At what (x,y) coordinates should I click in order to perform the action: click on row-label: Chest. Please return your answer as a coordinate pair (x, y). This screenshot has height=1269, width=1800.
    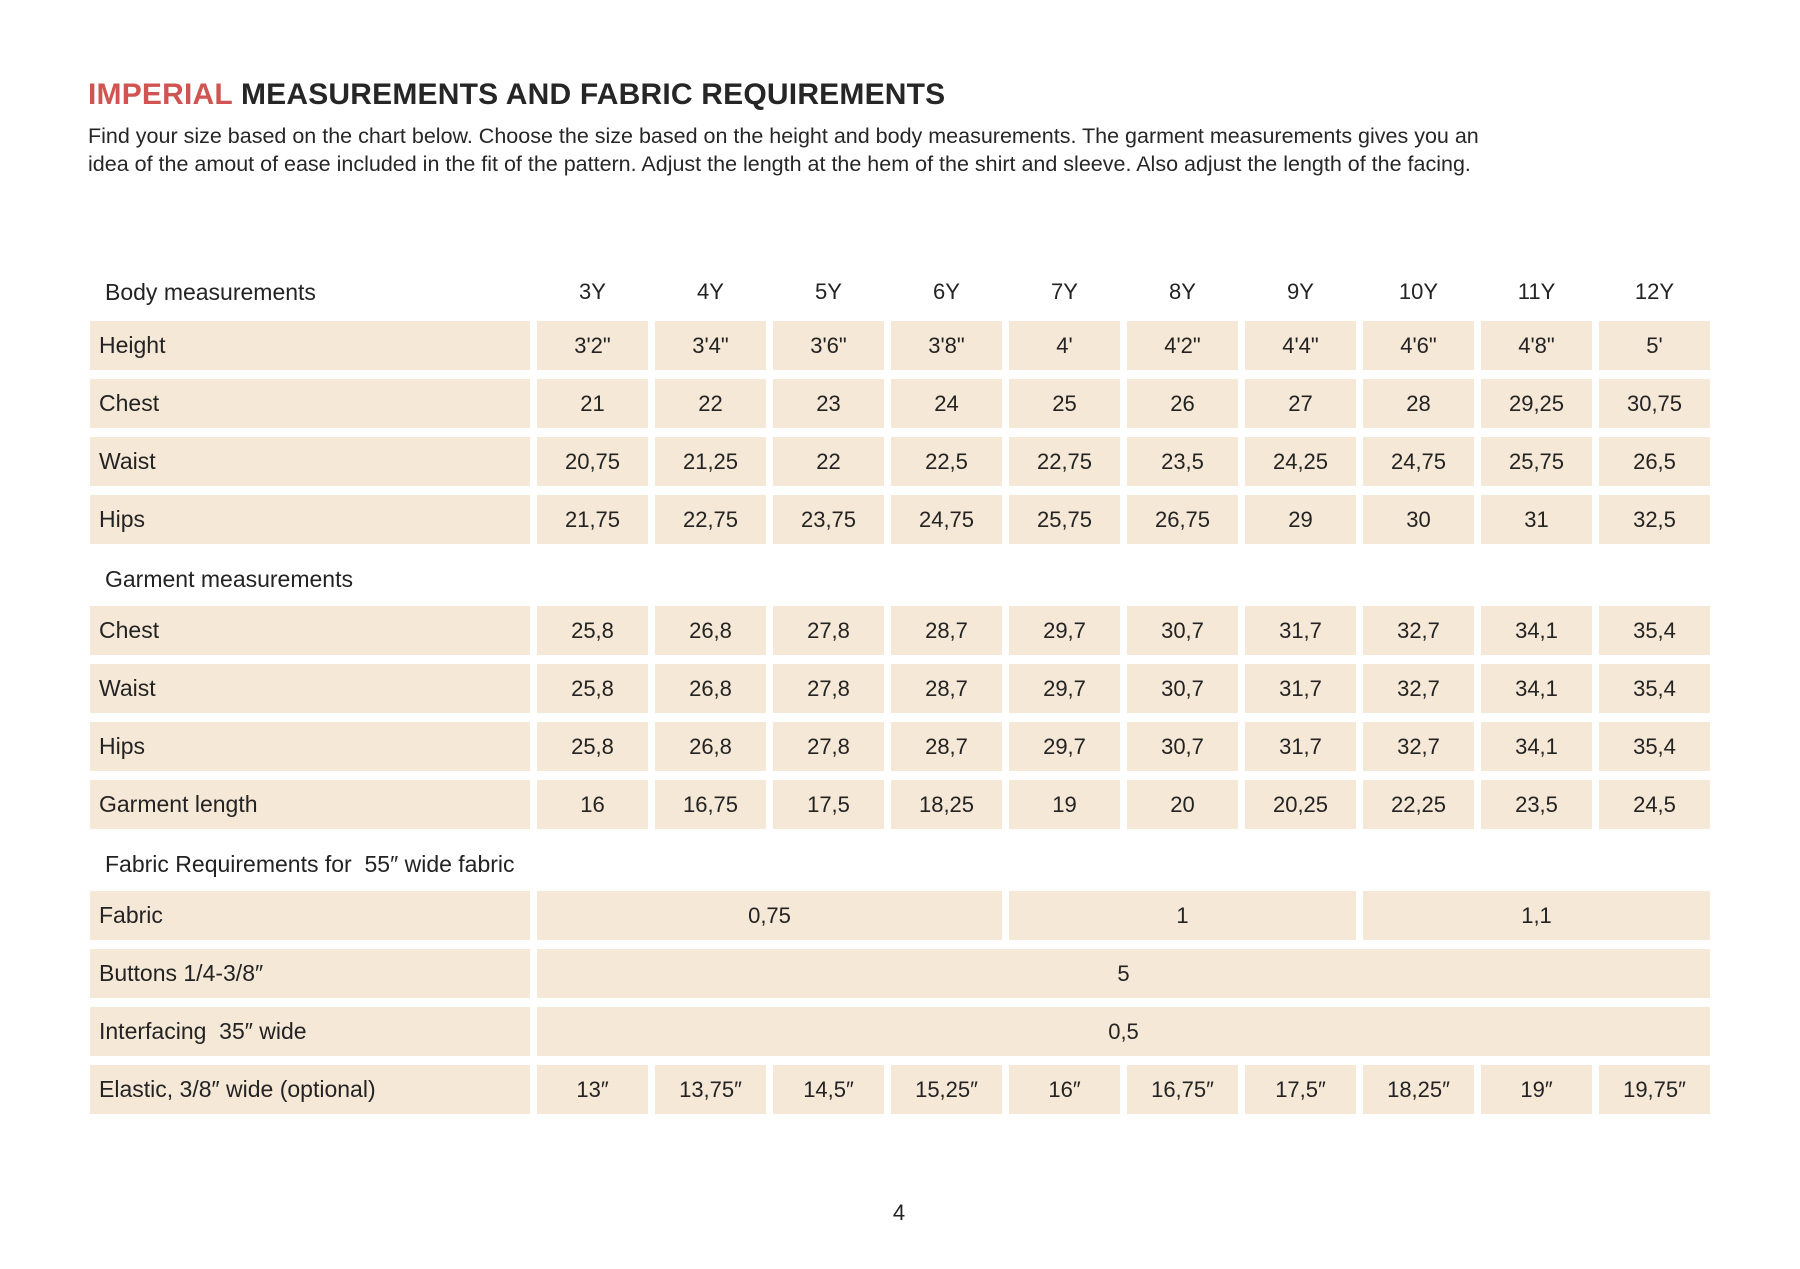
    Looking at the image, I should click on (310, 403).